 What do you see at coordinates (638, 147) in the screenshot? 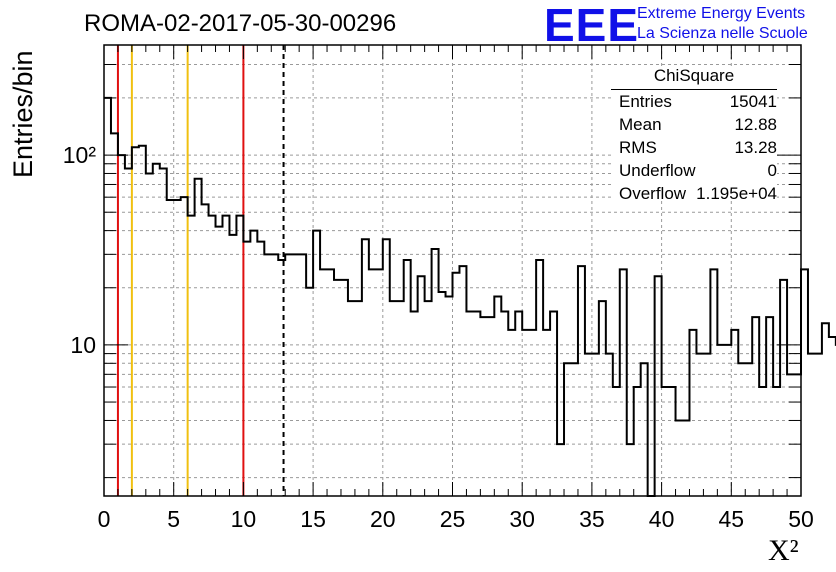
I see `stats-key: RMS` at bounding box center [638, 147].